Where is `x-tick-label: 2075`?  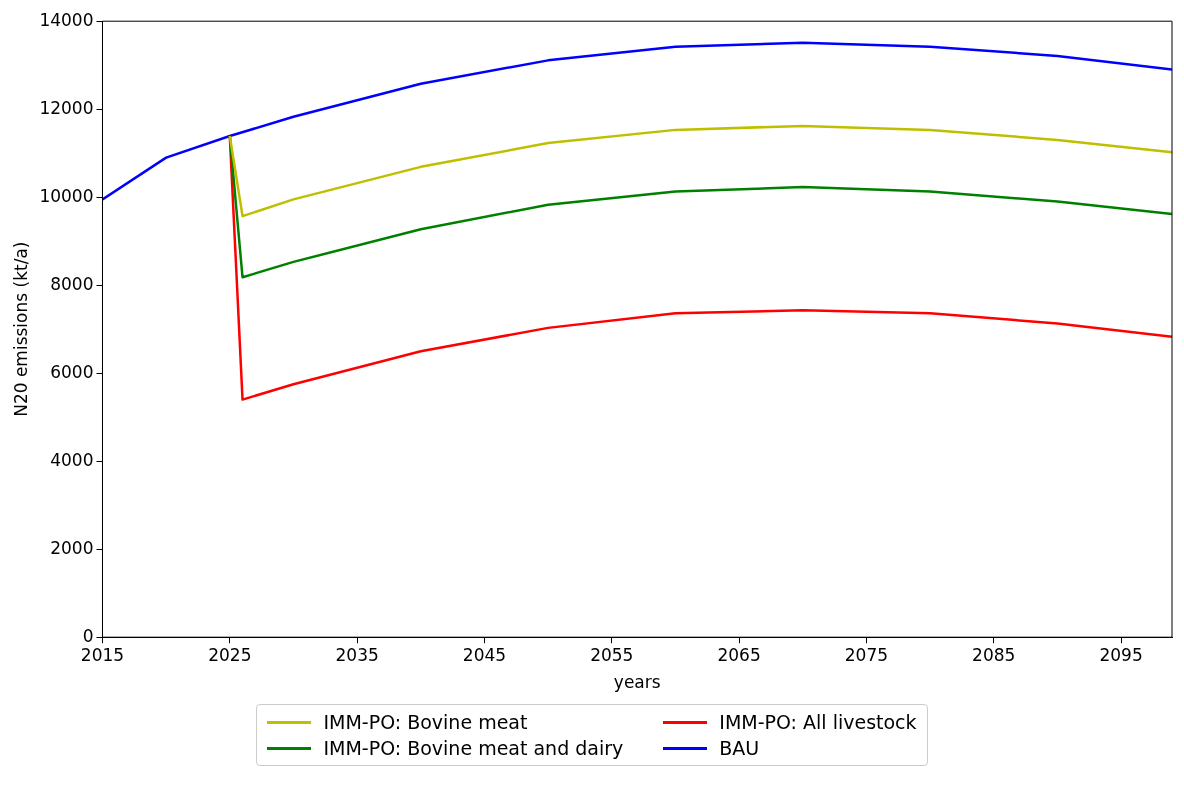
x-tick-label: 2075 is located at coordinates (866, 654).